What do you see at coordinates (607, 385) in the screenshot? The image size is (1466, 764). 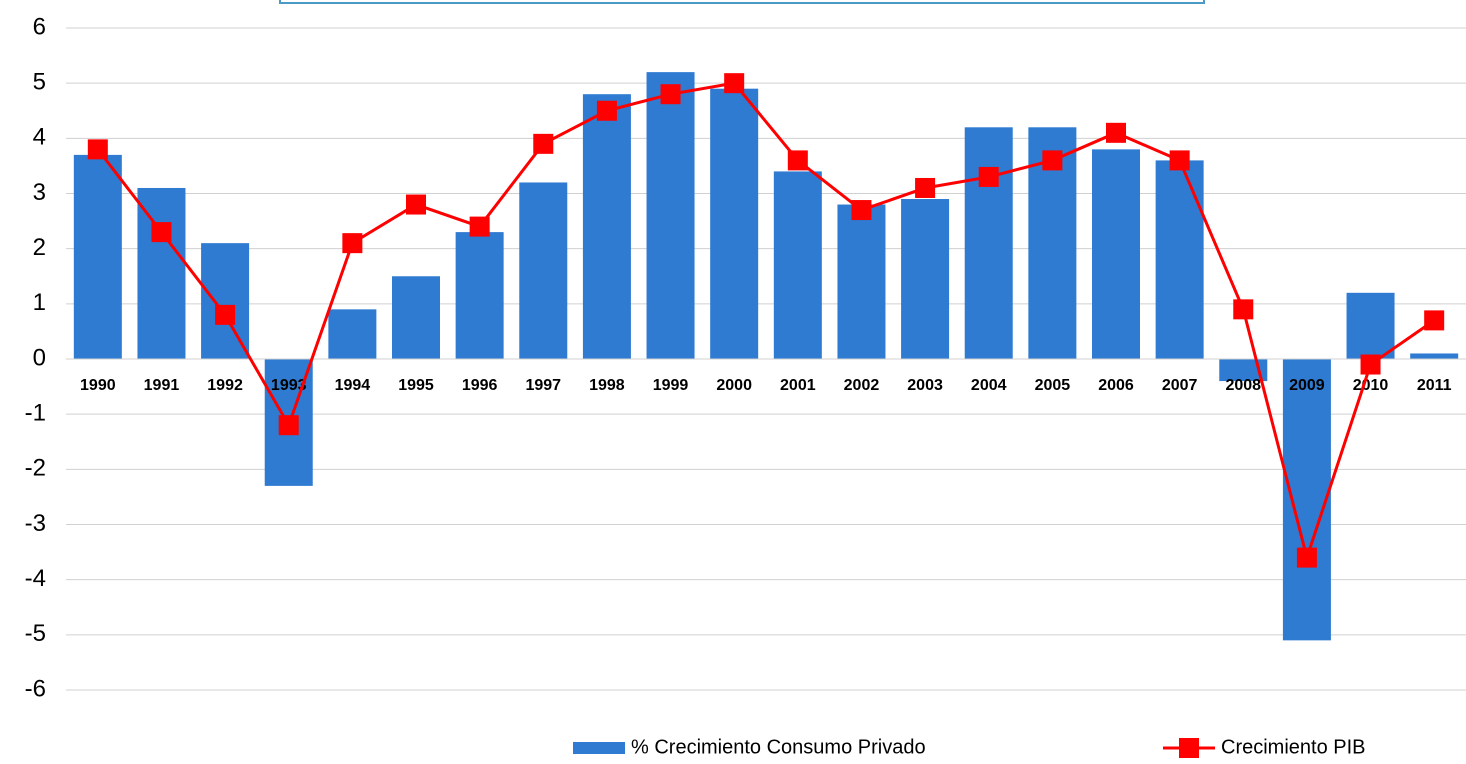 I see `x-tick-label: 1998` at bounding box center [607, 385].